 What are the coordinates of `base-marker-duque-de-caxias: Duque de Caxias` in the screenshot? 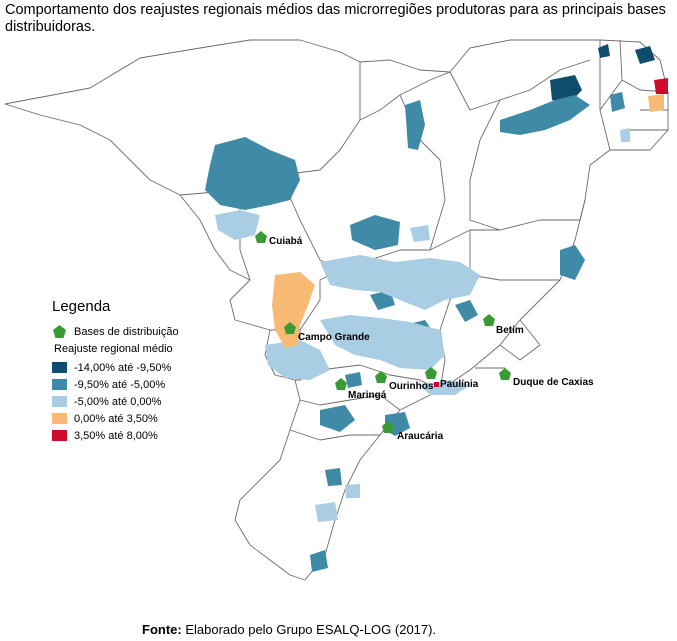 It's located at (546, 378).